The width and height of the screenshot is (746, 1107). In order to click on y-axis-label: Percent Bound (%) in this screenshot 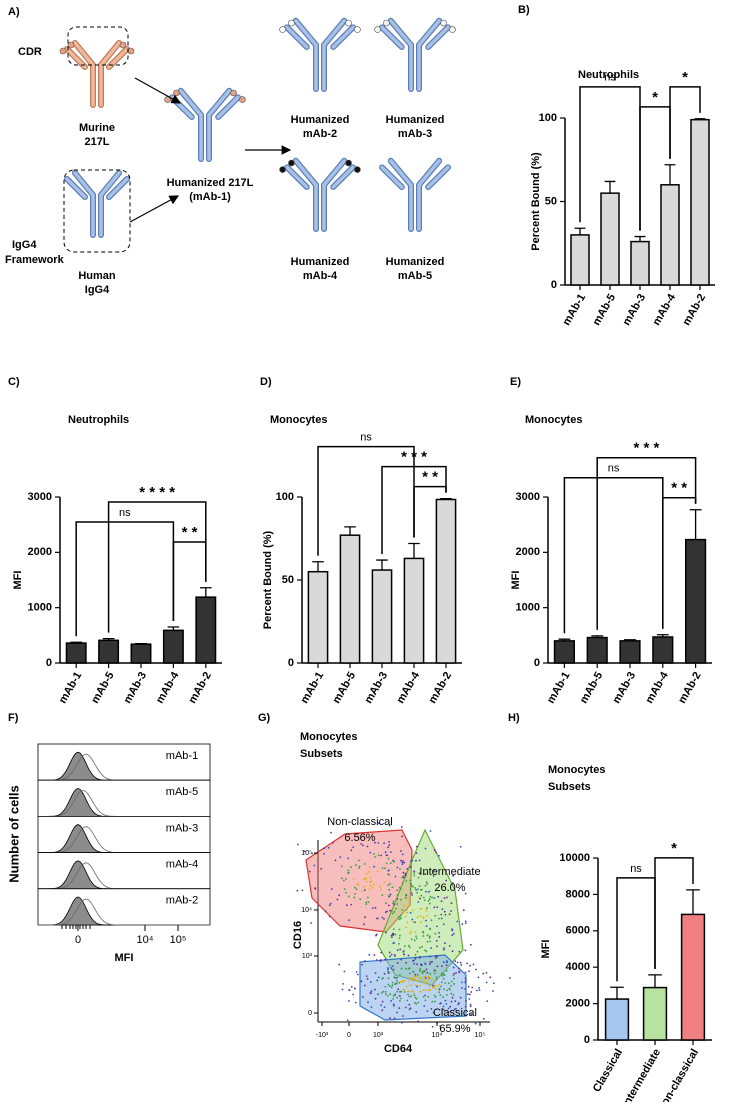, I will do `click(536, 201)`.